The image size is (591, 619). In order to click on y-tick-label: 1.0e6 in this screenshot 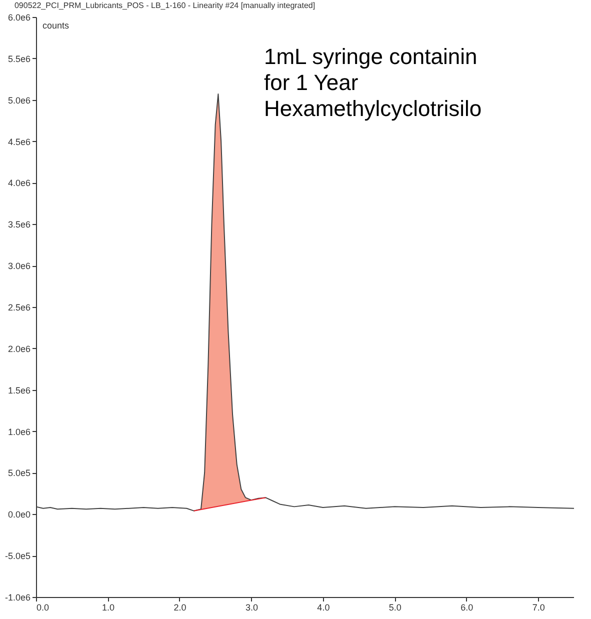, I will do `click(19, 431)`.